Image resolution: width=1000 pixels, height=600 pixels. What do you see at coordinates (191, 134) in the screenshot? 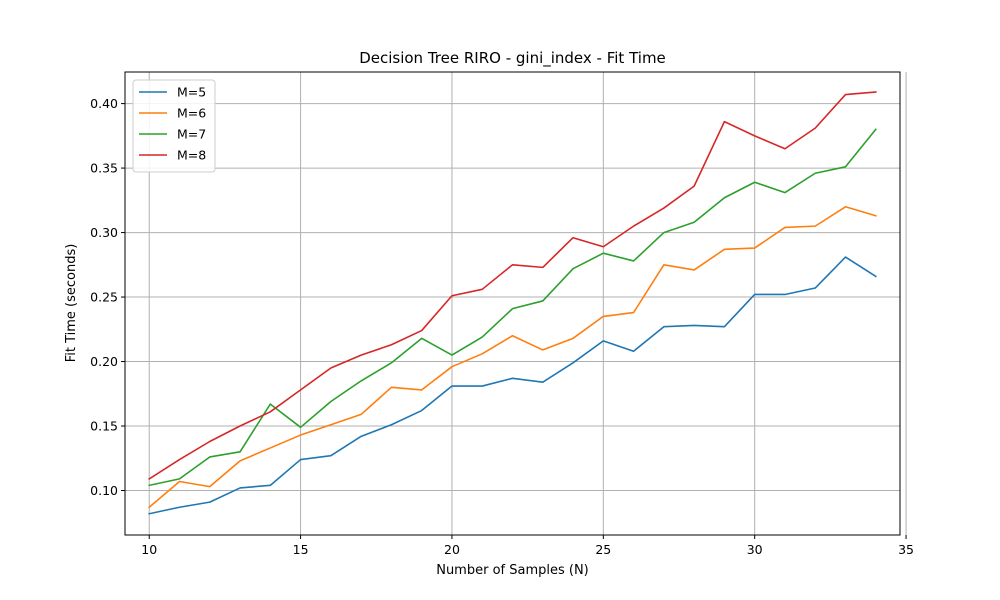
I see `legend-label: M=7` at bounding box center [191, 134].